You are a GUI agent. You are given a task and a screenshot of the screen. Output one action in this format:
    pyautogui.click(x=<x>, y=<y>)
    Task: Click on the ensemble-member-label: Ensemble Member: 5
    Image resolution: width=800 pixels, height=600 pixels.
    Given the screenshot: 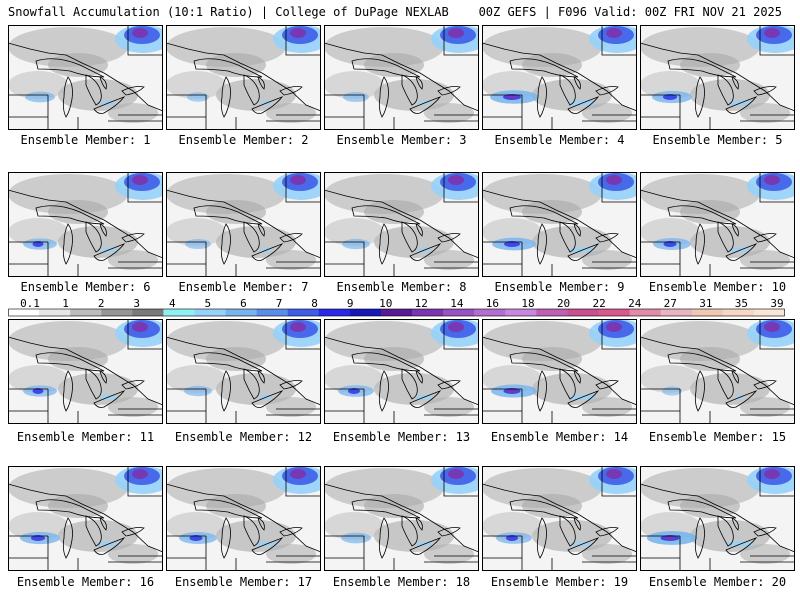 What is the action you would take?
    pyautogui.click(x=717, y=140)
    